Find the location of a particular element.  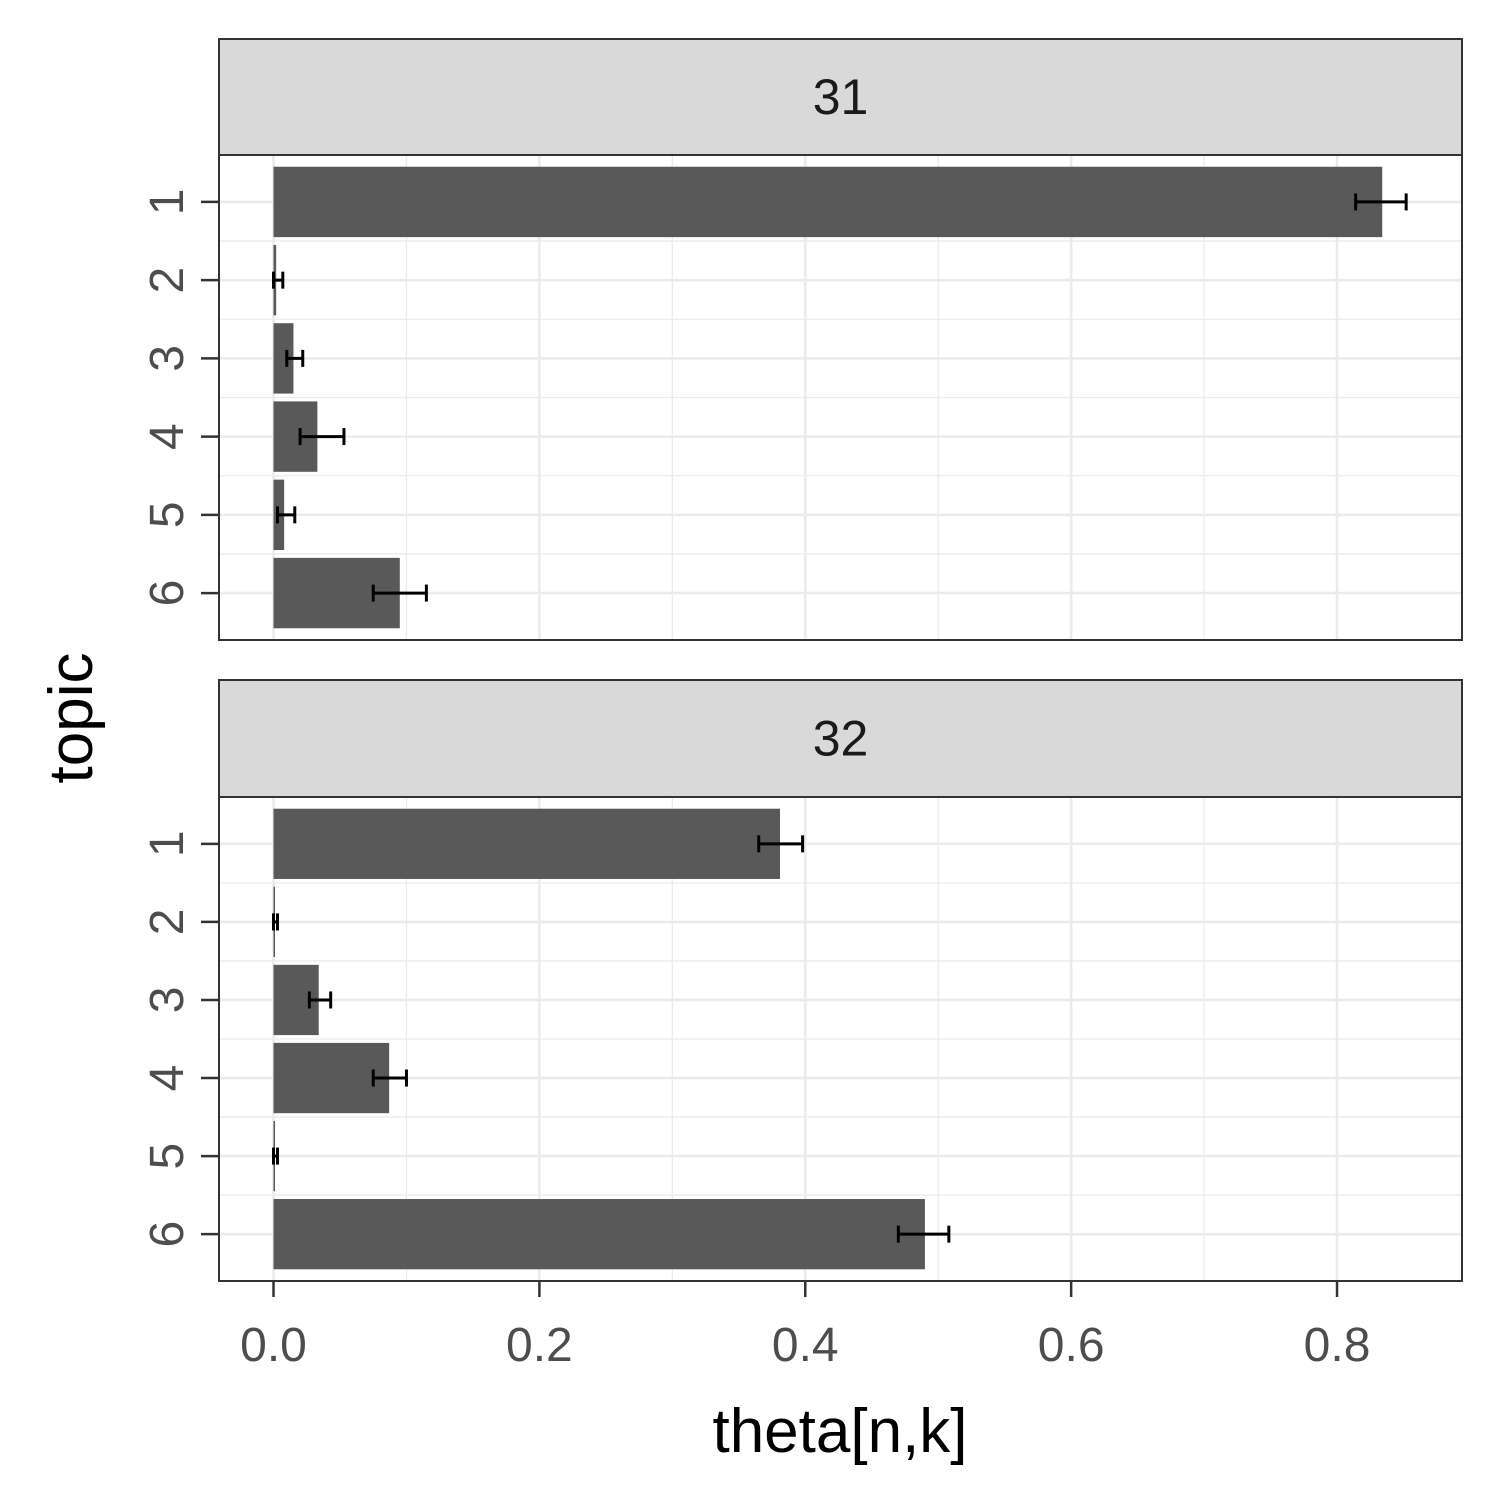

x-tick-label: 0.0 is located at coordinates (273, 1345).